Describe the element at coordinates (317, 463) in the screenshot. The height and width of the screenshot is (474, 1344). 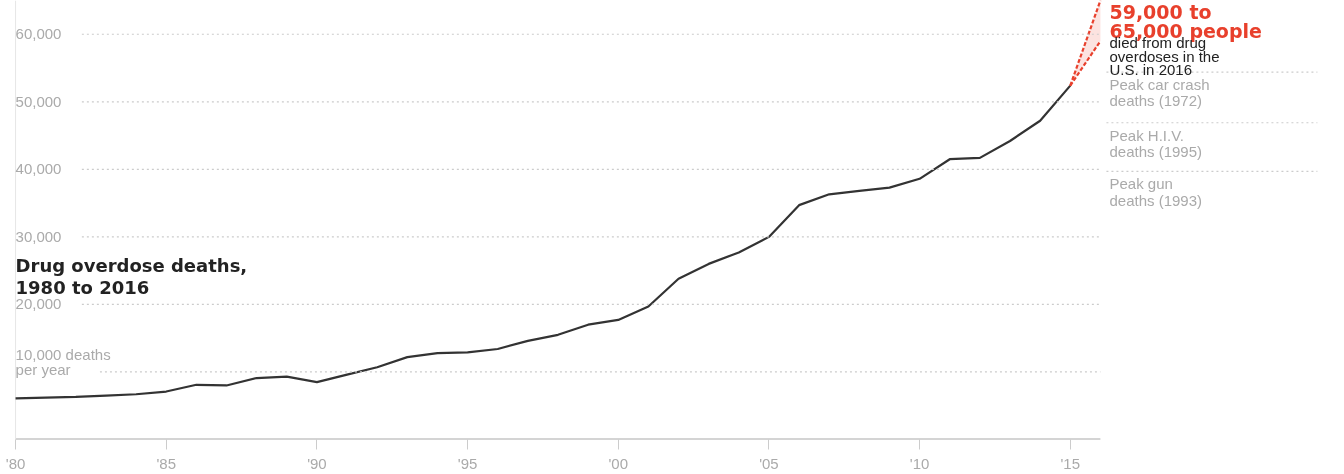
I see `x-tick-label: '90` at that location.